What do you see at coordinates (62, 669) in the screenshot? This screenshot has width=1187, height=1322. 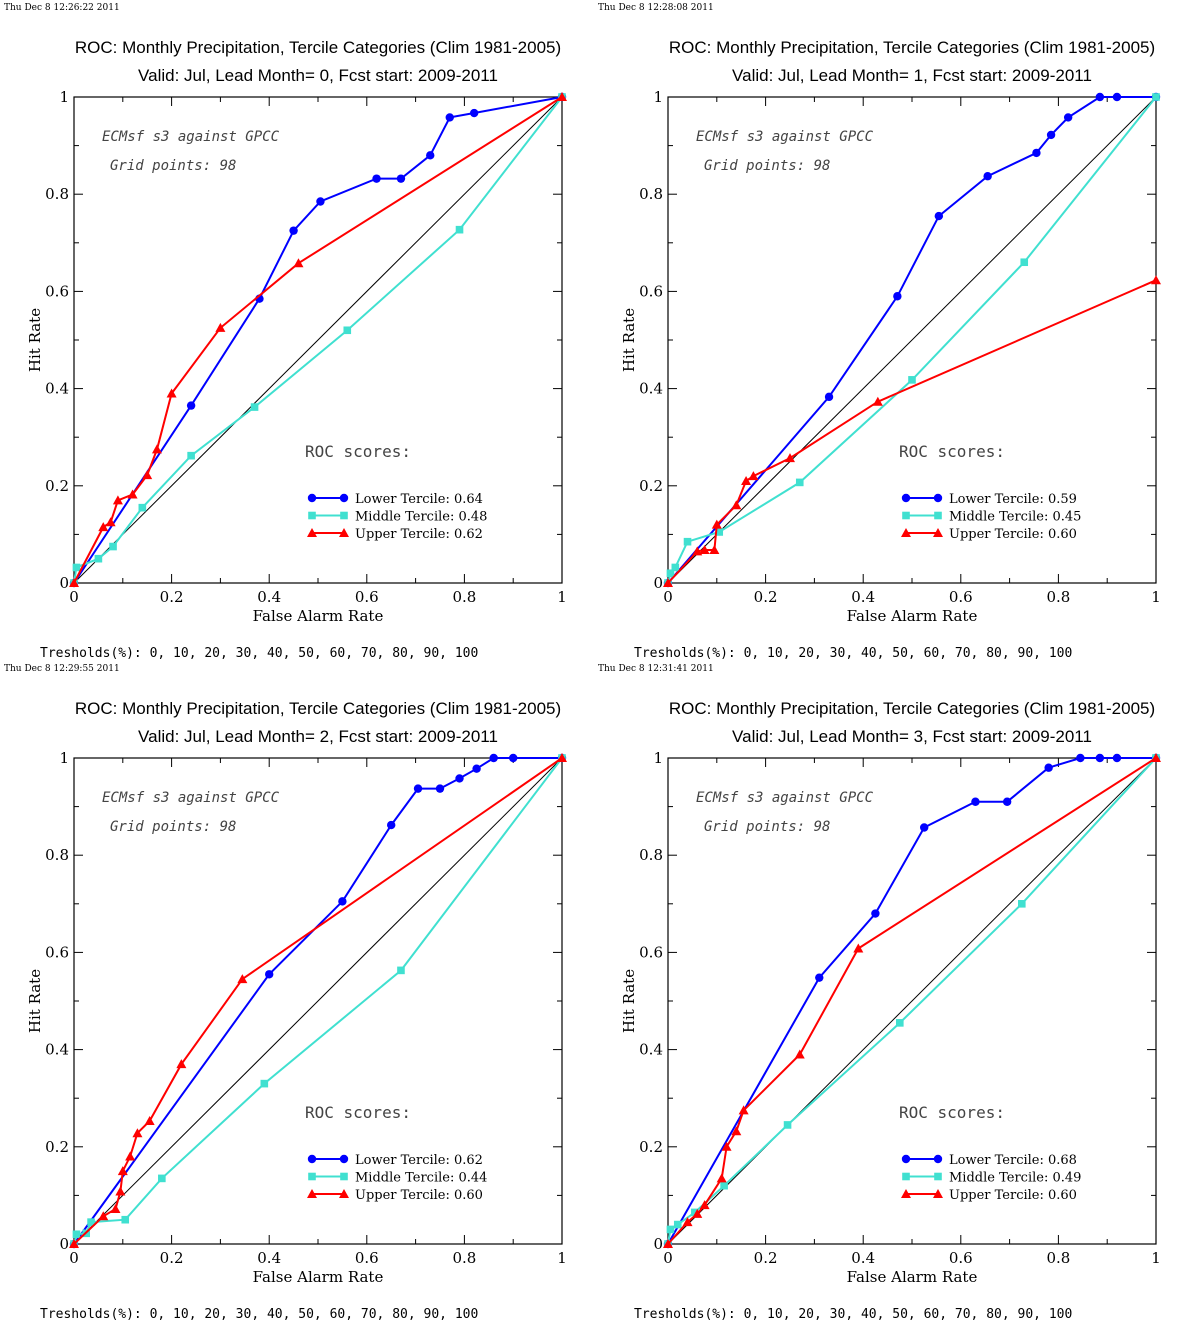 I see `timestamp: Thu Dec 8 12:29:55 2011` at bounding box center [62, 669].